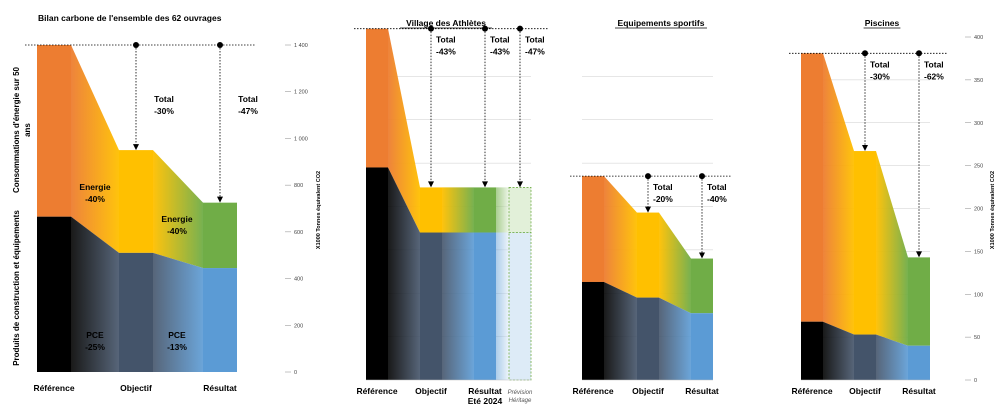 This screenshot has width=1000, height=407. Describe the element at coordinates (978, 210) in the screenshot. I see `y-tick-label-piscines: 200` at that location.